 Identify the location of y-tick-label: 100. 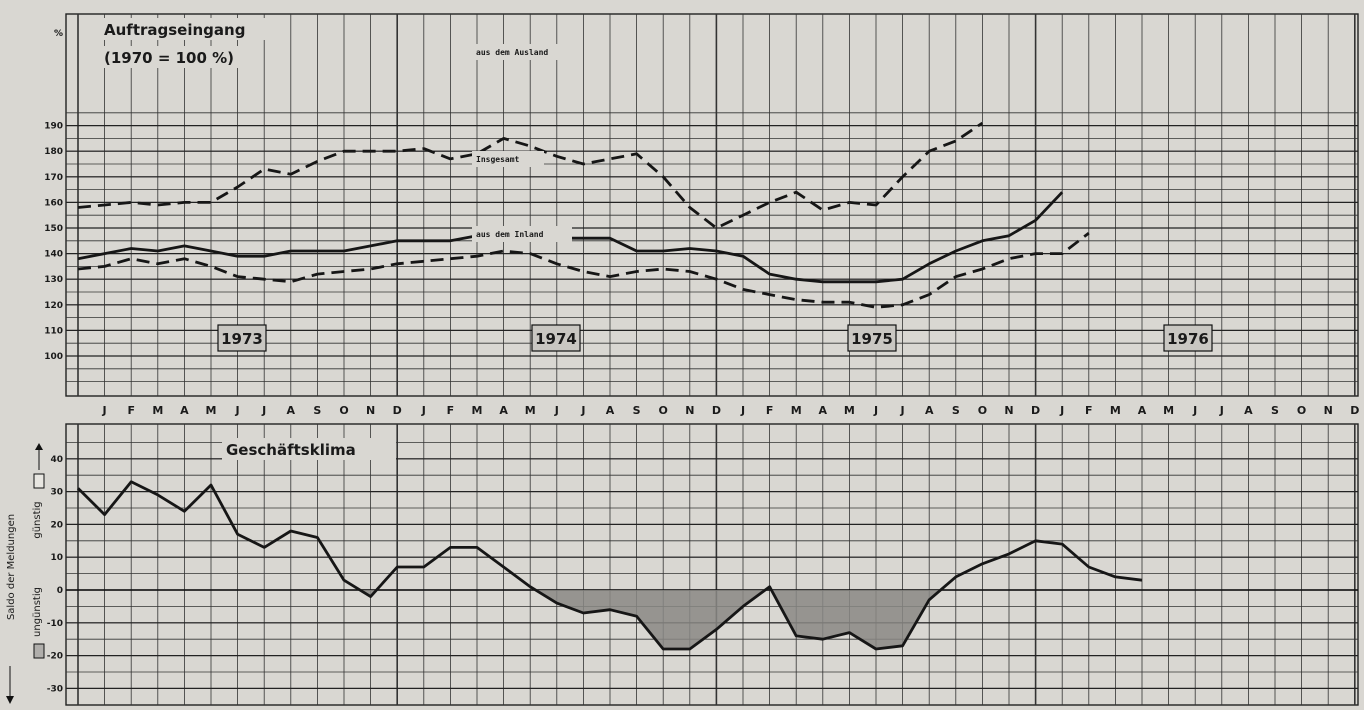
(53, 357).